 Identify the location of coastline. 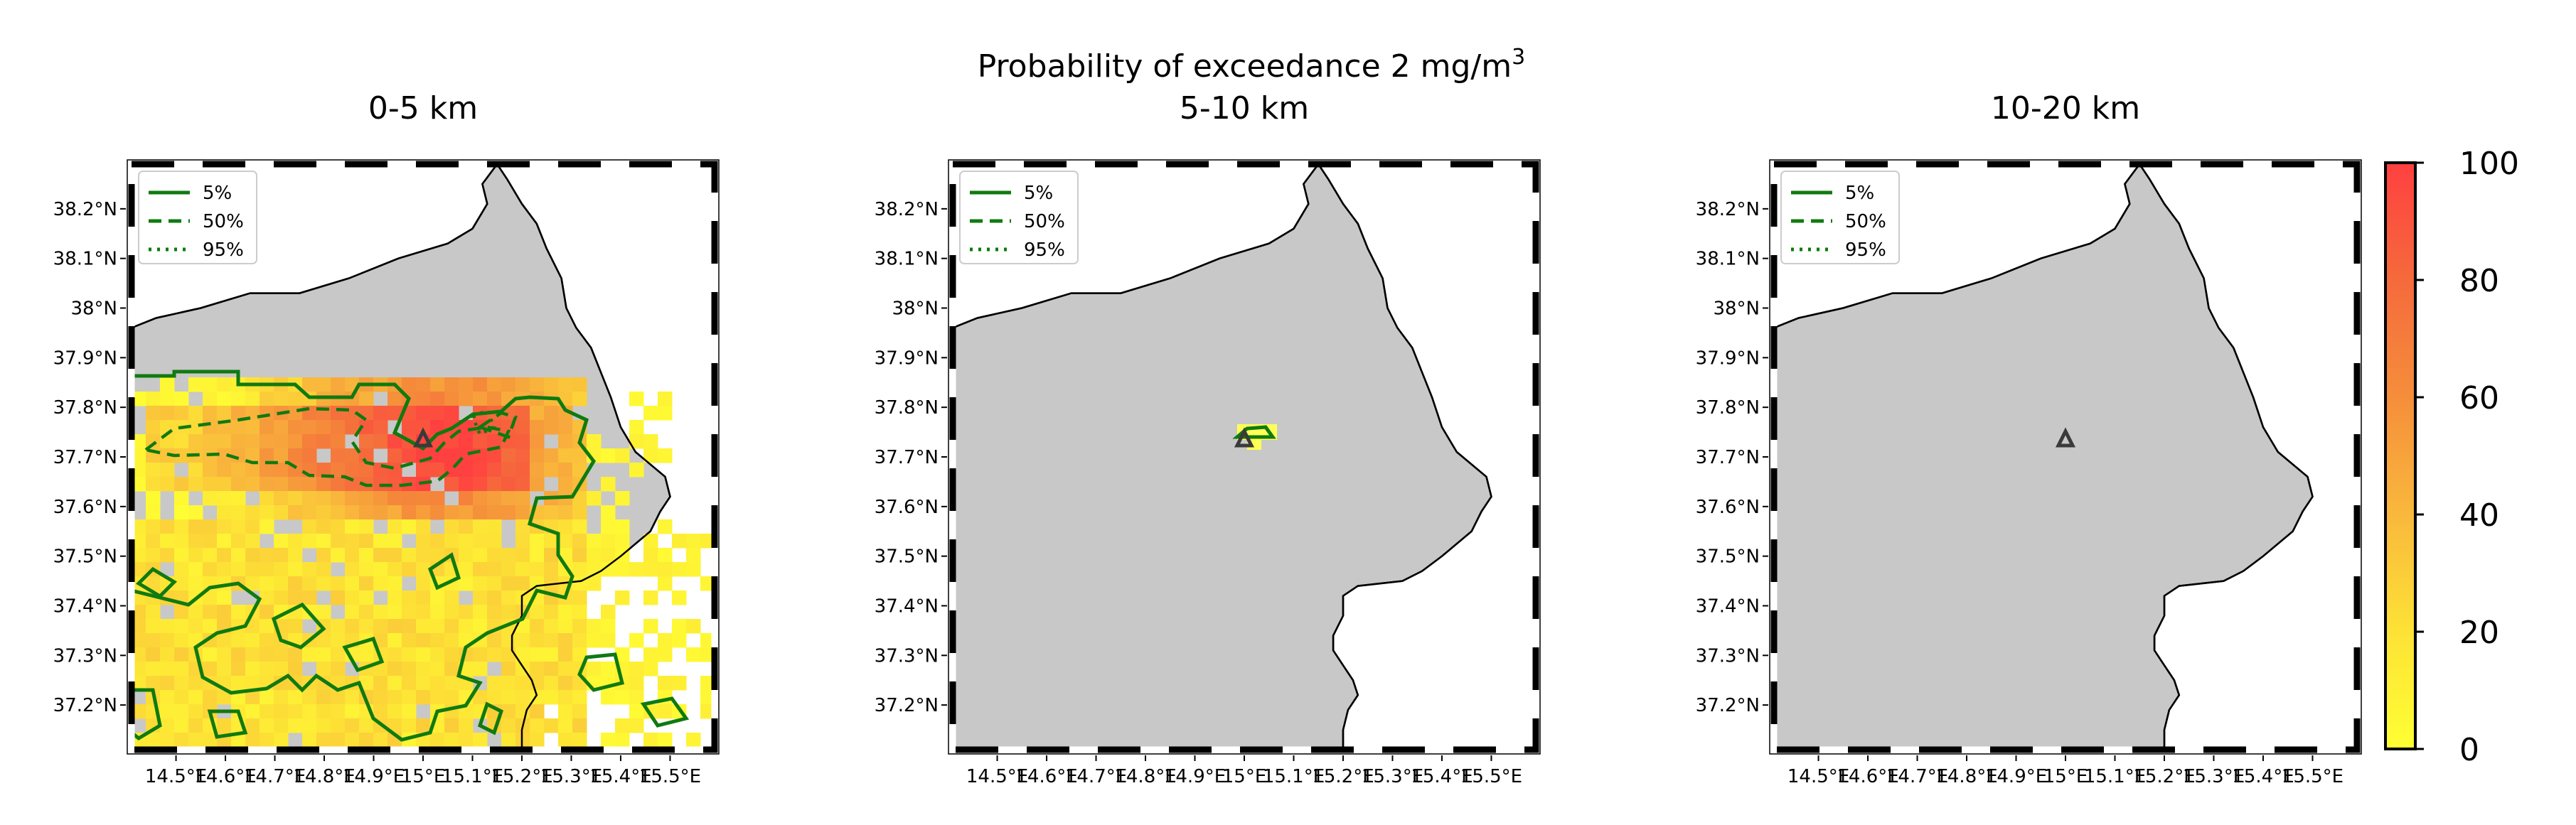
(1222, 457).